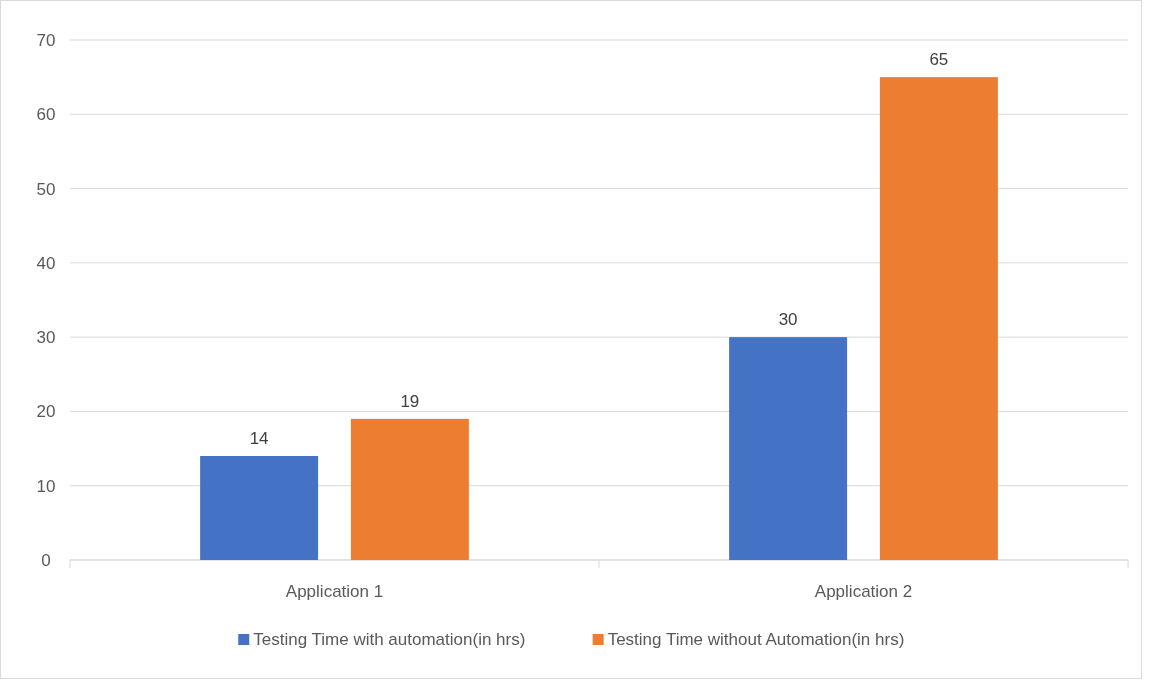  What do you see at coordinates (46, 486) in the screenshot?
I see `y-tick-label: 10` at bounding box center [46, 486].